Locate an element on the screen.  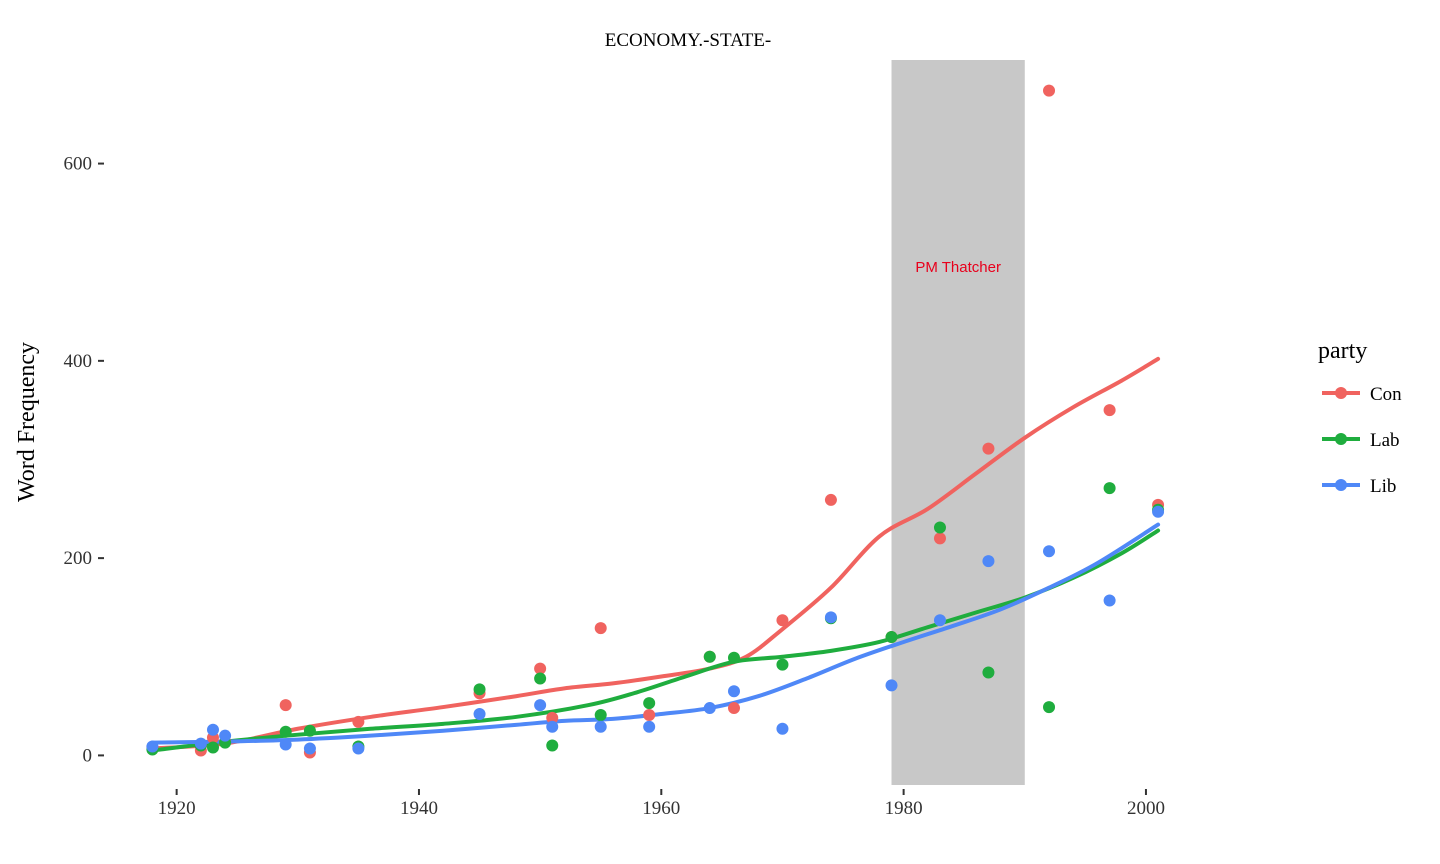
y-tick-label: 0 is located at coordinates (88, 755).